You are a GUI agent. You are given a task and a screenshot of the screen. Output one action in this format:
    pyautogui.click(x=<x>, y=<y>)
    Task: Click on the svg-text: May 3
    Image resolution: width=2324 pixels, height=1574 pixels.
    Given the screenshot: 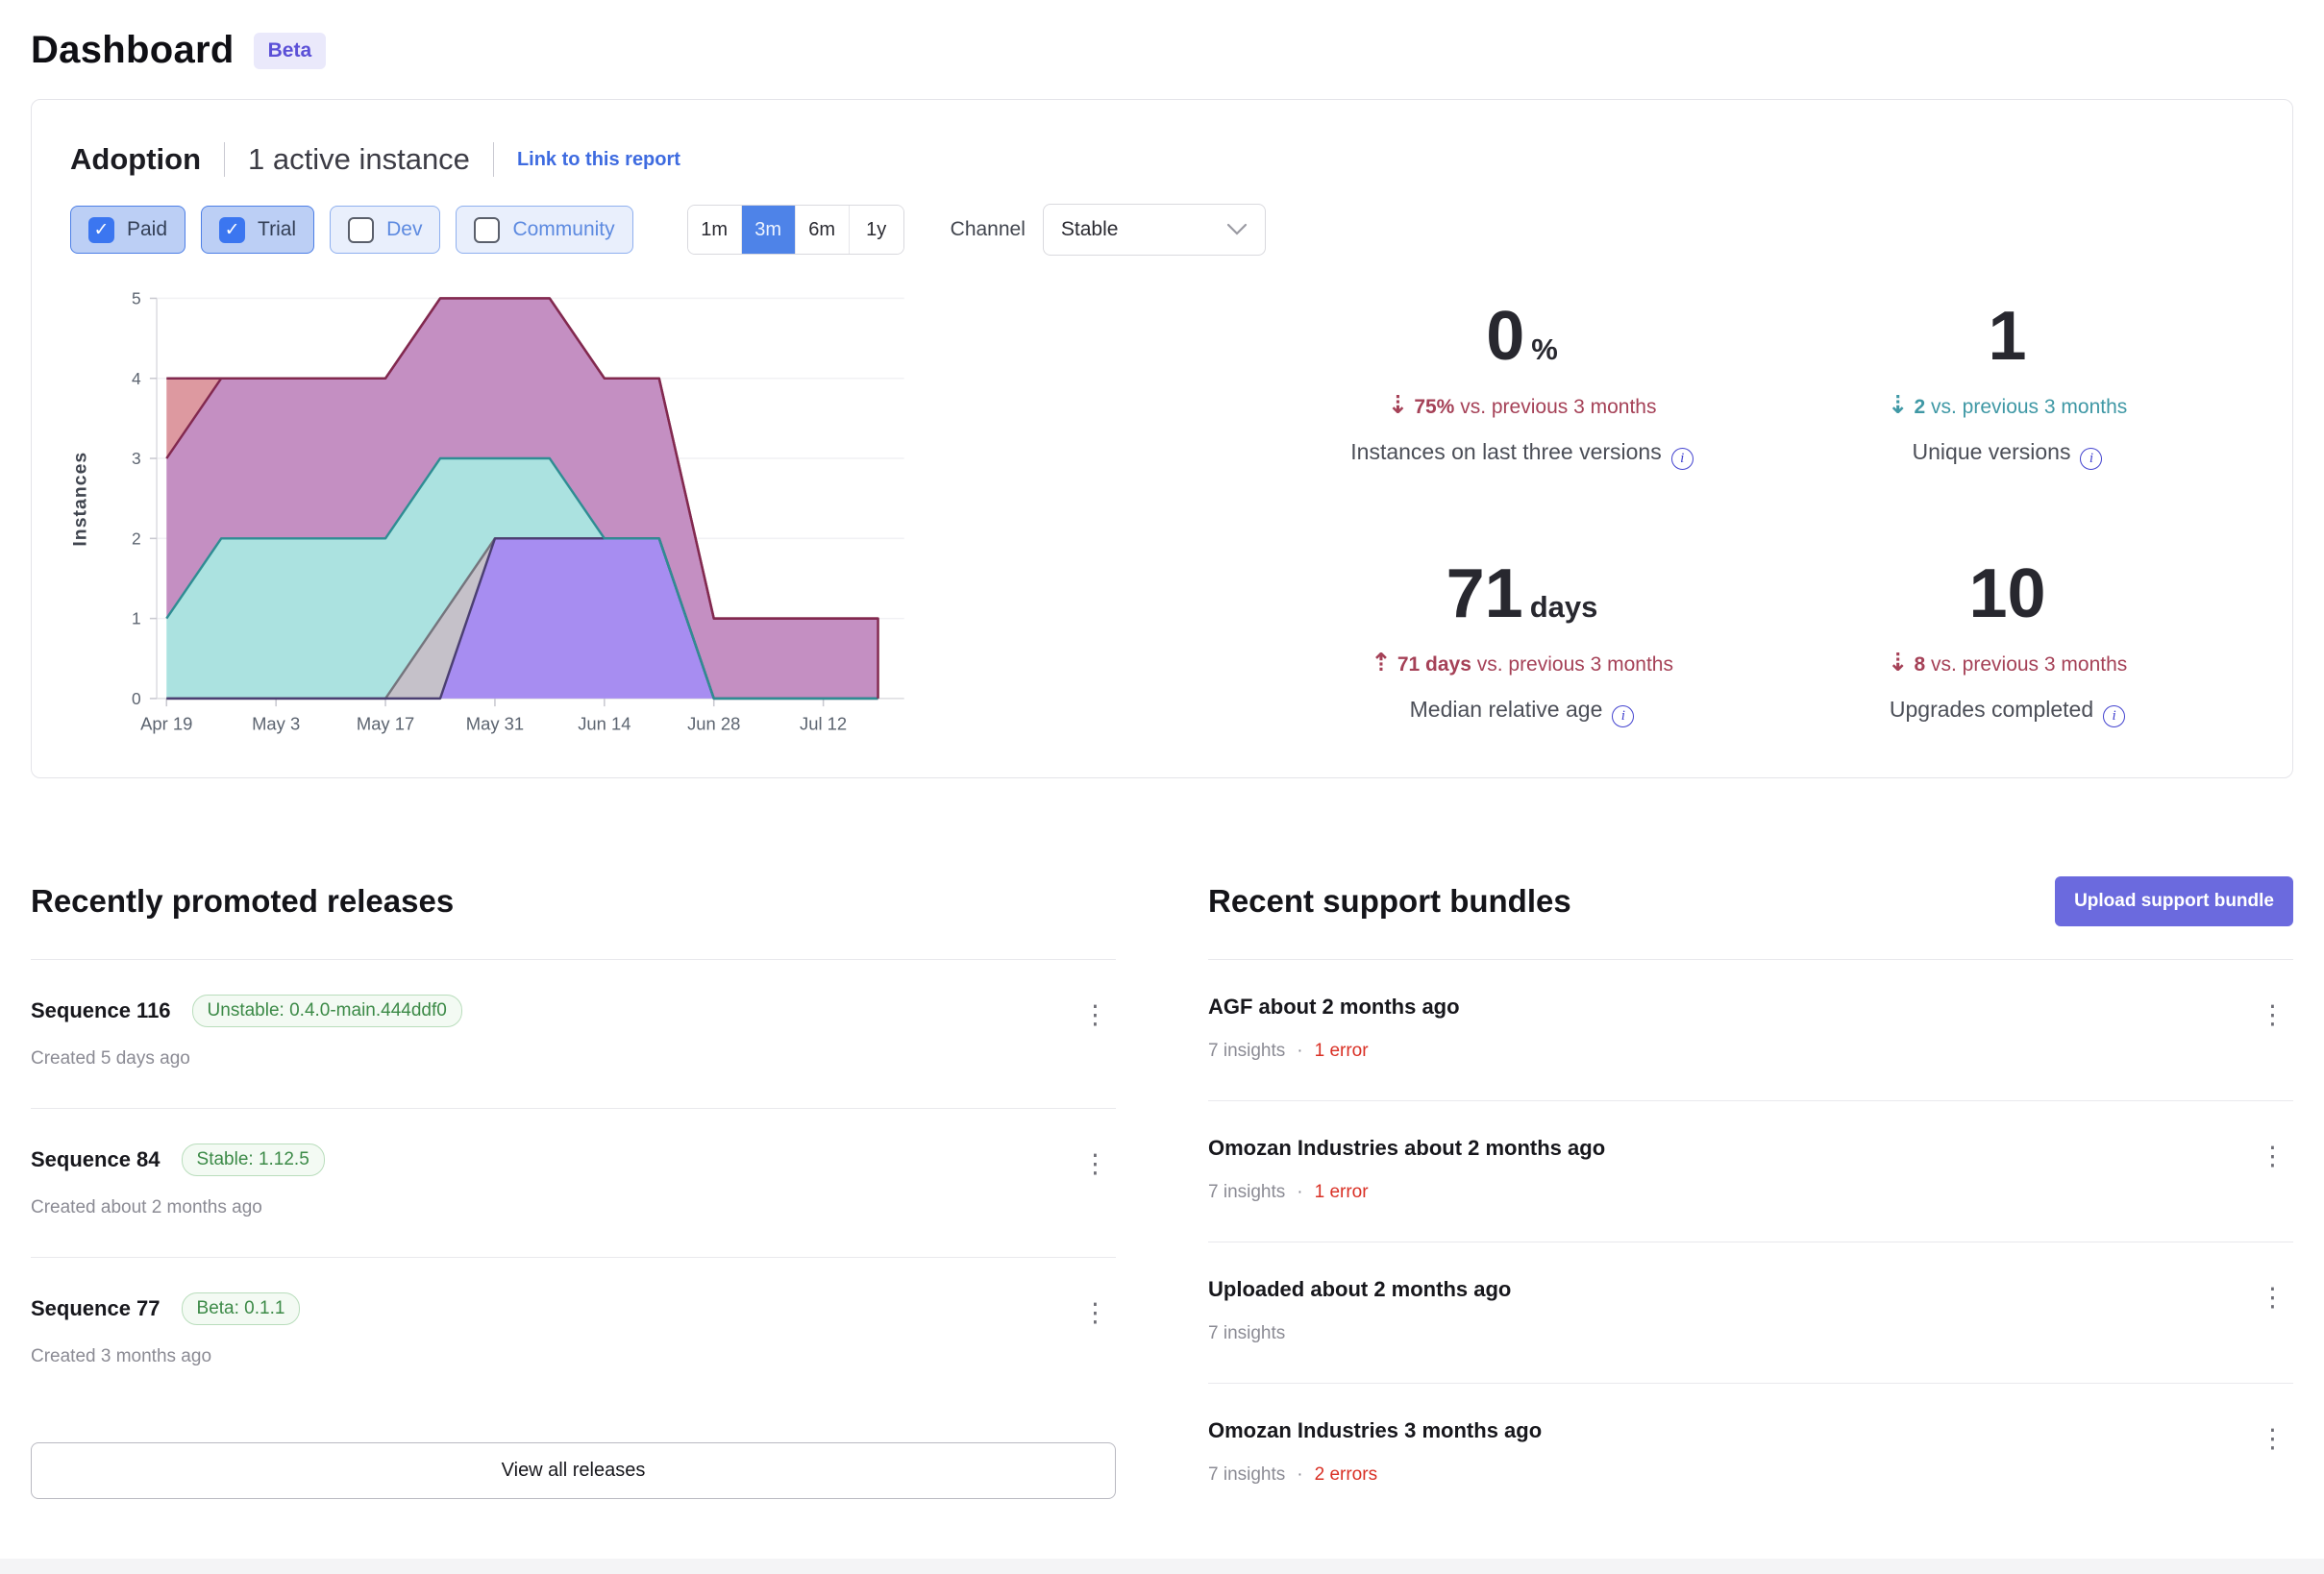 What is the action you would take?
    pyautogui.click(x=276, y=724)
    